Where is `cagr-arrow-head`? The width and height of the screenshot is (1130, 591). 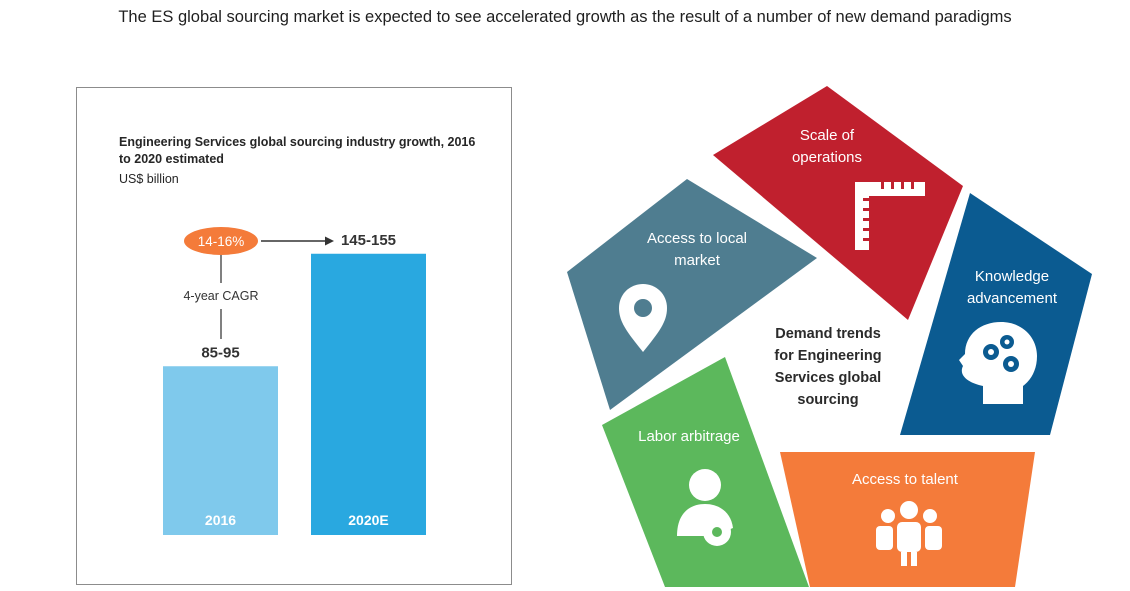 cagr-arrow-head is located at coordinates (329, 241).